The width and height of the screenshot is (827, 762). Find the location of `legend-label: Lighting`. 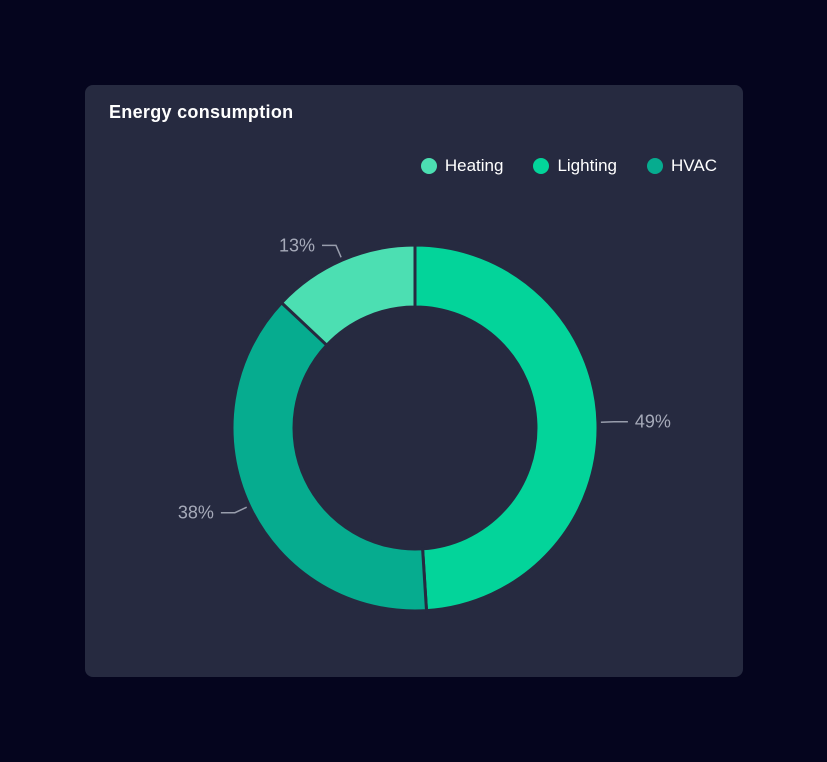

legend-label: Lighting is located at coordinates (587, 165).